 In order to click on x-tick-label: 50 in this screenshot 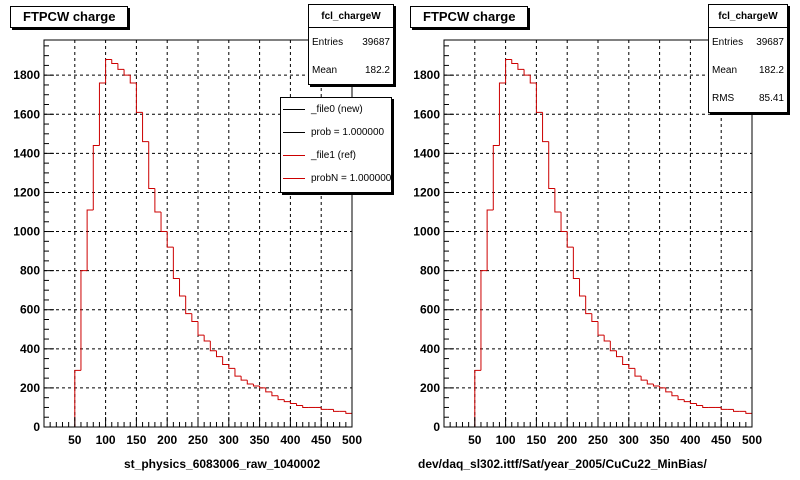, I will do `click(75, 440)`.